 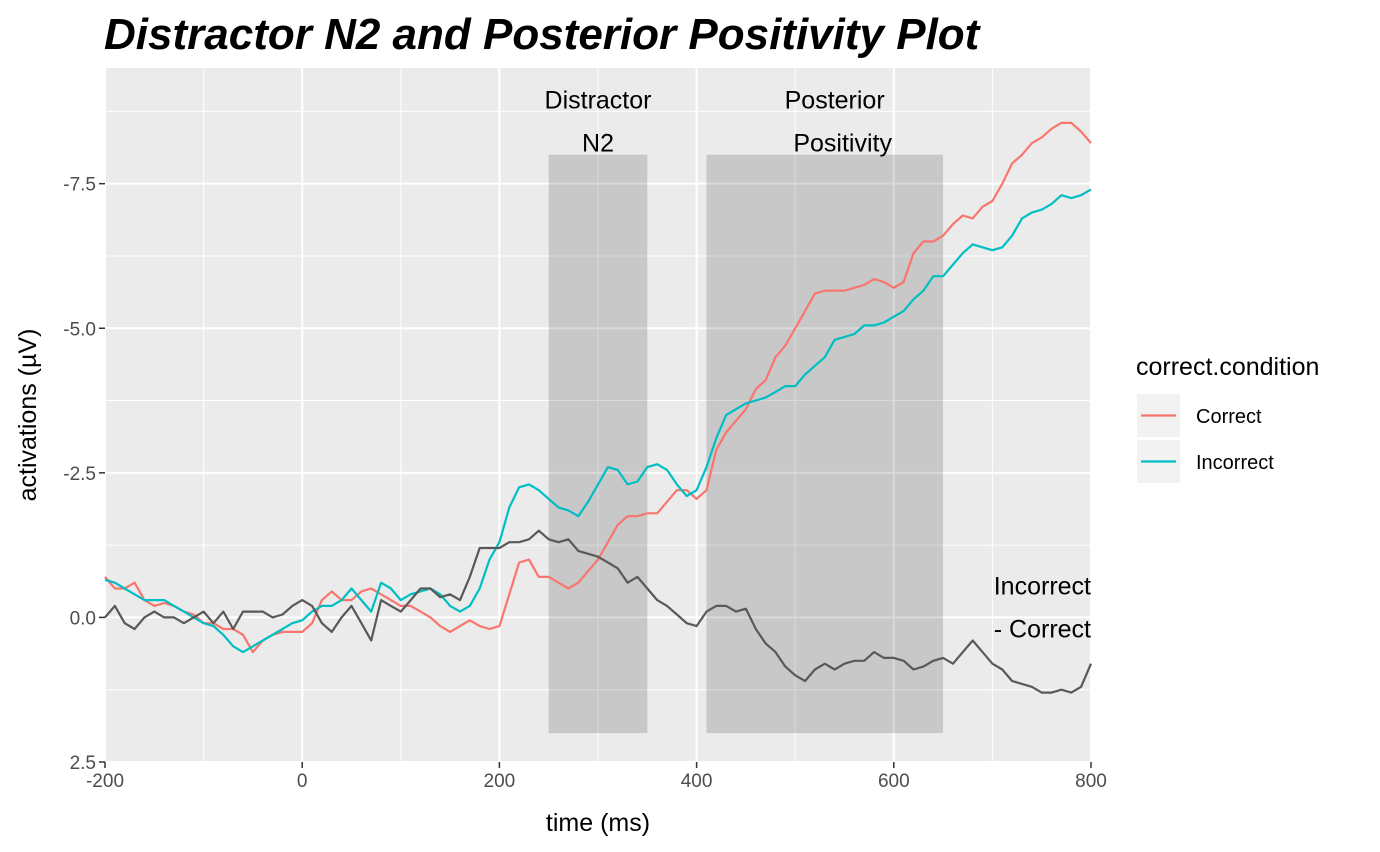 I want to click on y-tick-label: -5.0, so click(x=79, y=329).